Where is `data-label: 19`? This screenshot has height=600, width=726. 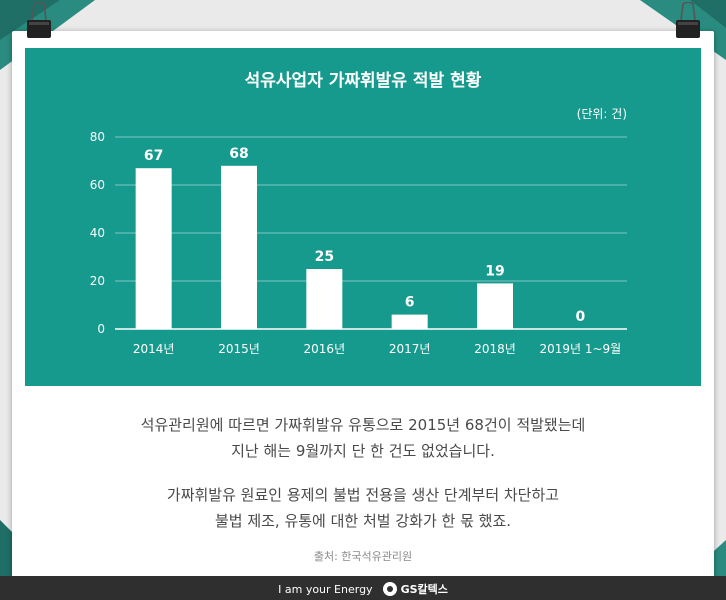
data-label: 19 is located at coordinates (494, 271).